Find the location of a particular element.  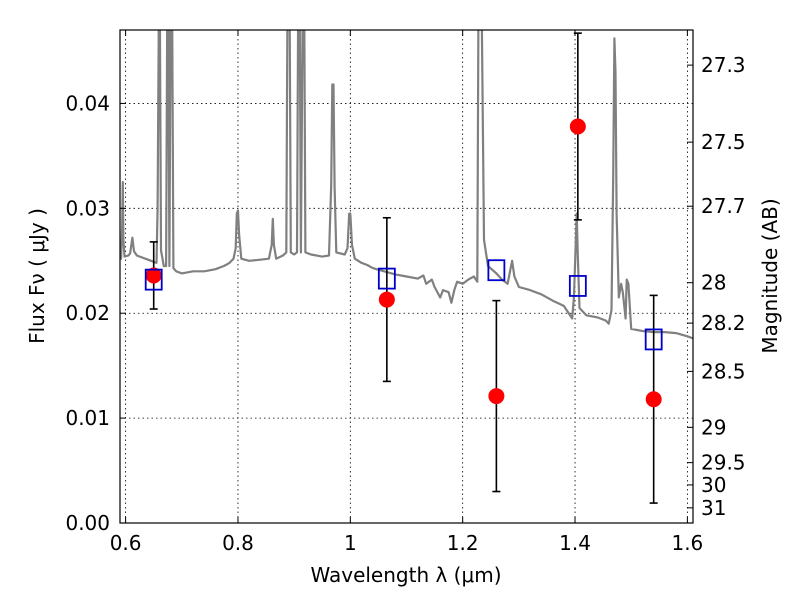

right-tick-label: 27.5 is located at coordinates (723, 142).